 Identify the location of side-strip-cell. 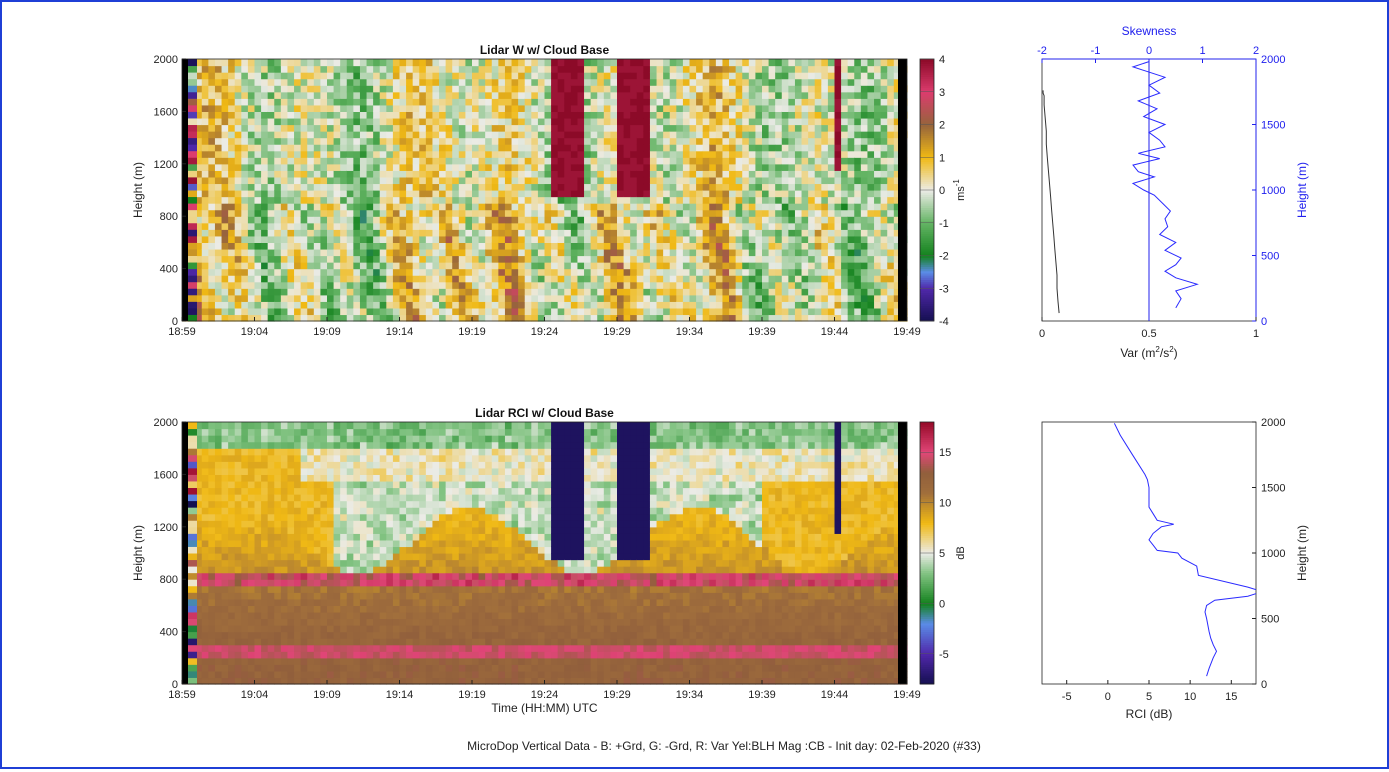
(192, 154).